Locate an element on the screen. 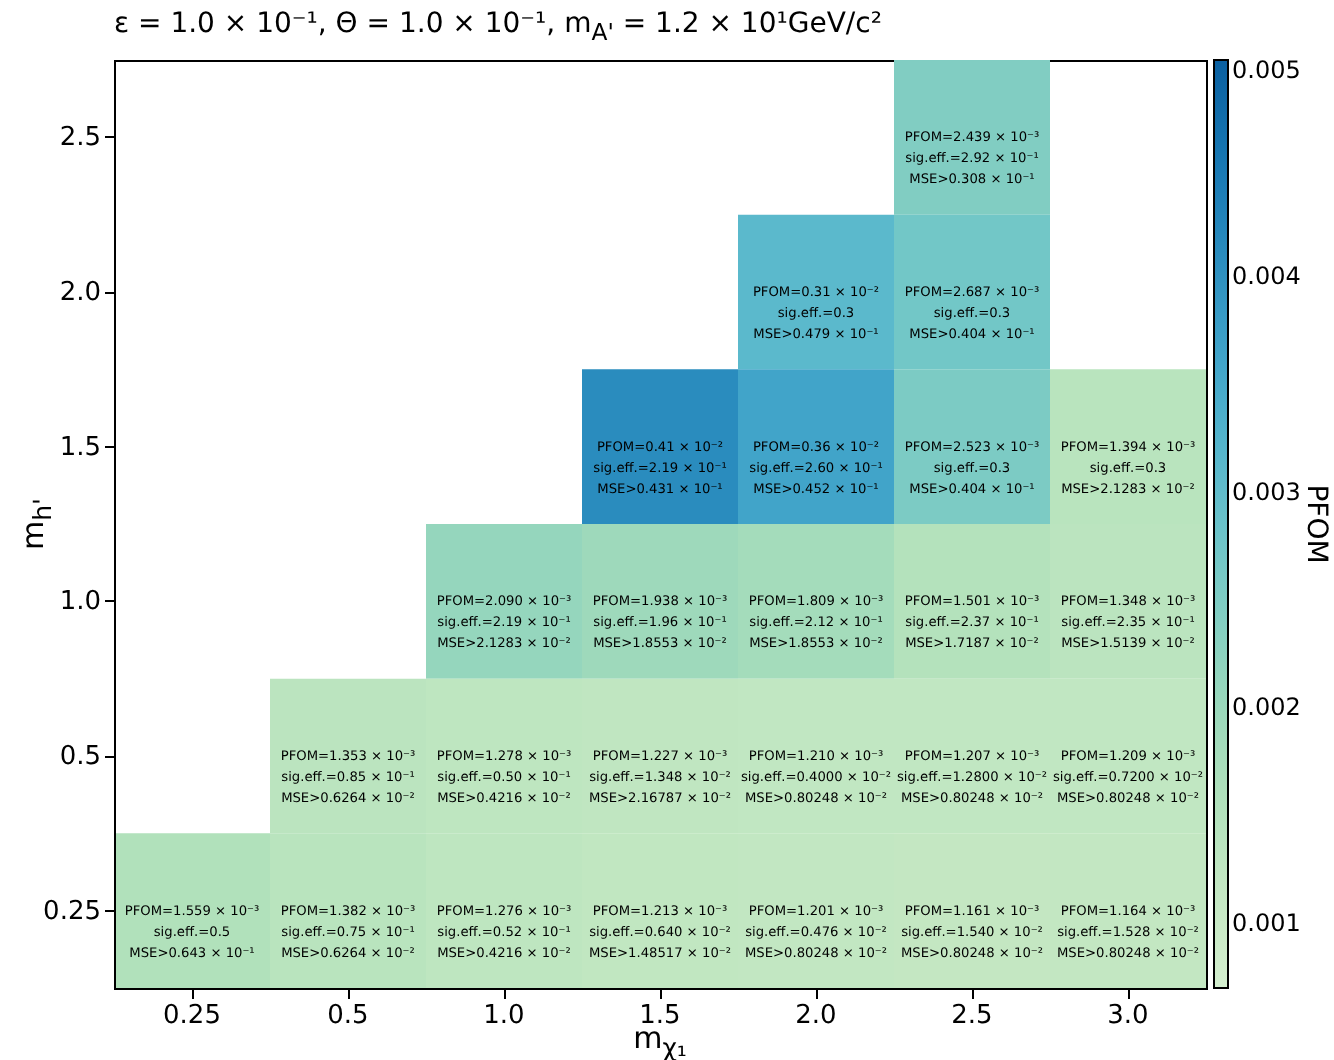 The image size is (1334, 1060). y-tick-label: 1.0 is located at coordinates (80, 602).